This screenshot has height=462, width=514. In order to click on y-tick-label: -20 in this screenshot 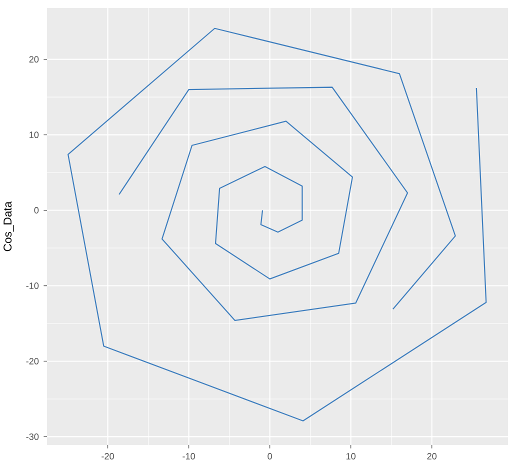, I will do `click(32, 361)`.